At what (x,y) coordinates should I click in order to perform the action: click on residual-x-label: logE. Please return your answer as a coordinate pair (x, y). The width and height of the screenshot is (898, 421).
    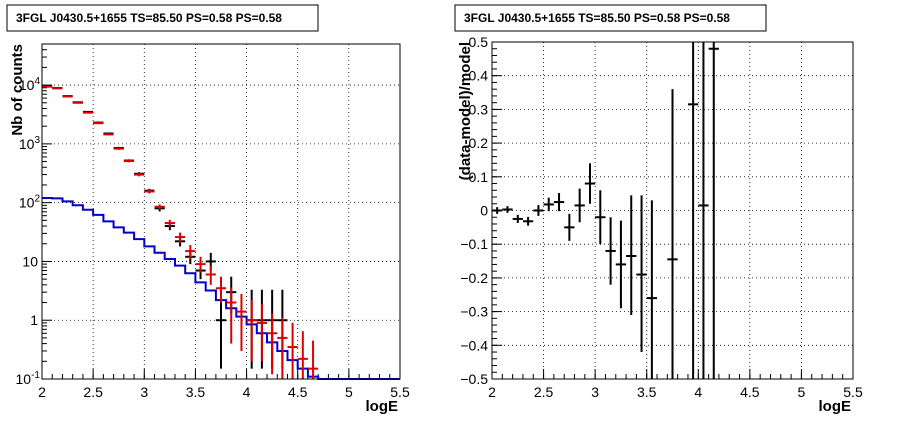
    Looking at the image, I should click on (835, 406).